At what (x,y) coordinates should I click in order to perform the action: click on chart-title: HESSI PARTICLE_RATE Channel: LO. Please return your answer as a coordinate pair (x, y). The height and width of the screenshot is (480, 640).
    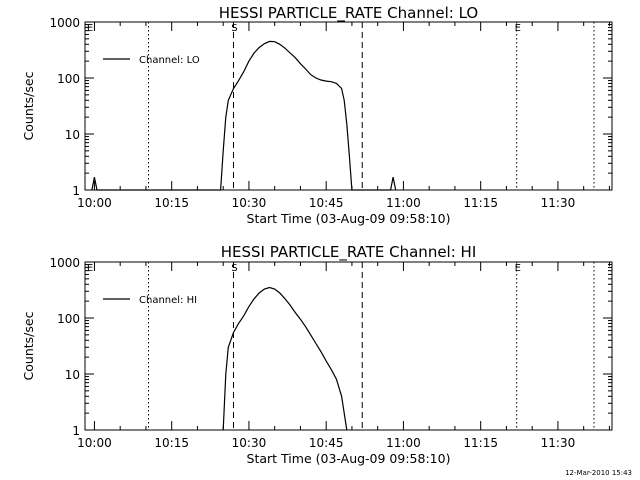
    Looking at the image, I should click on (348, 13).